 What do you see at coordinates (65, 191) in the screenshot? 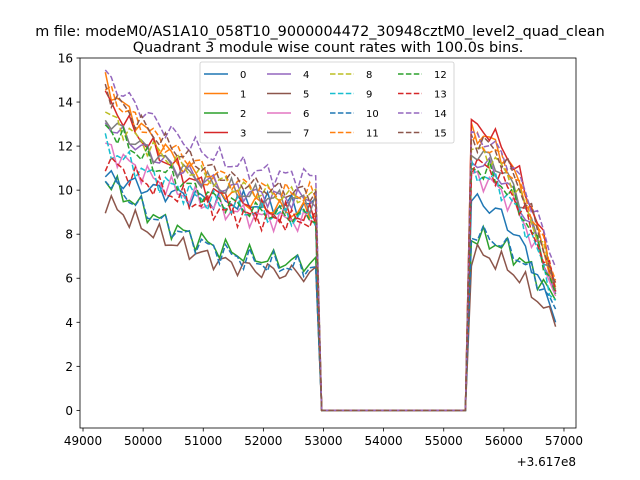
I see `y-tick-label: 10` at bounding box center [65, 191].